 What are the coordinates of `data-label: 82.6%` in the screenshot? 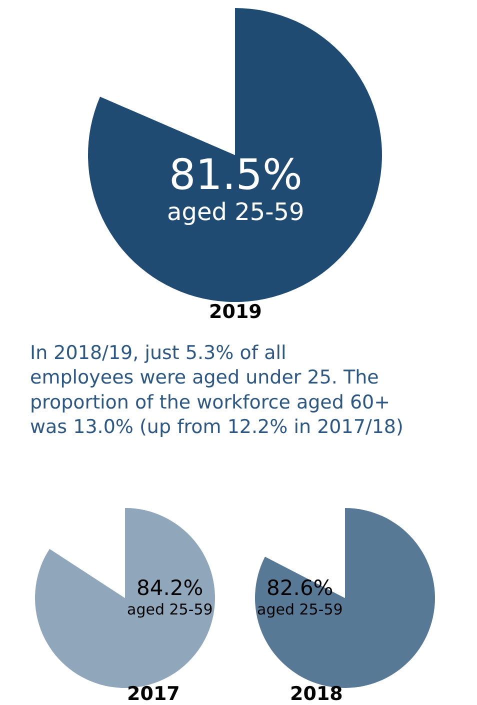 It's located at (300, 588).